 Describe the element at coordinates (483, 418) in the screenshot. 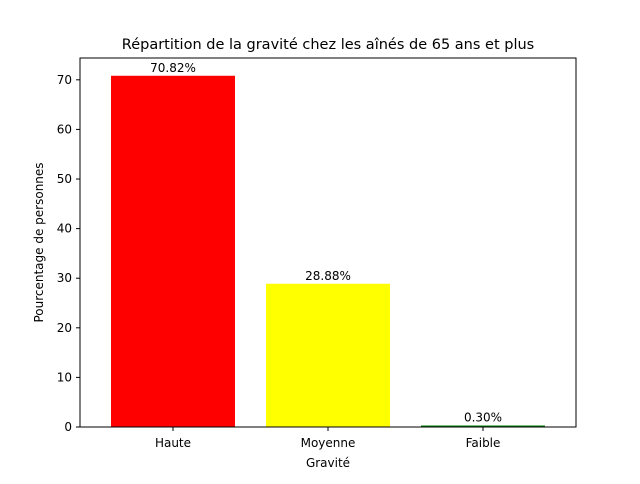

I see `value-label-faible: 0.30%` at that location.